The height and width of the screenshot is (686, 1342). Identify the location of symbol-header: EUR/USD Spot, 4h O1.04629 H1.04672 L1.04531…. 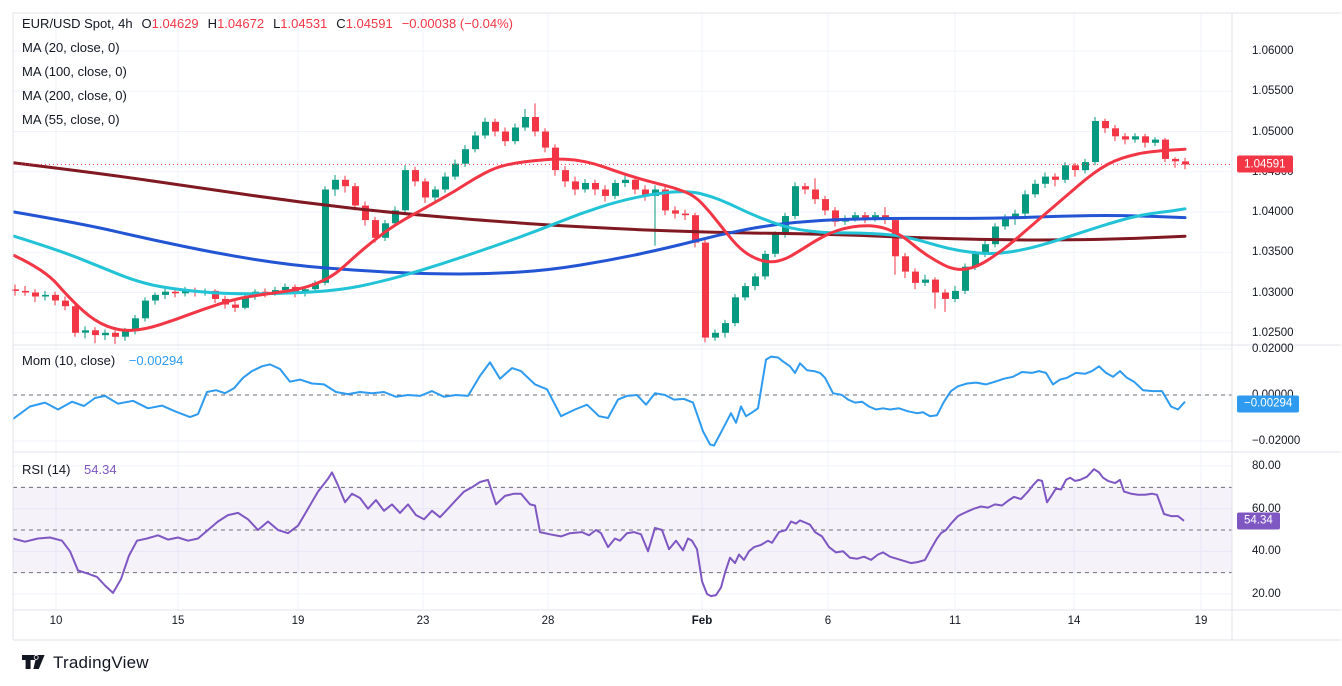
(267, 23).